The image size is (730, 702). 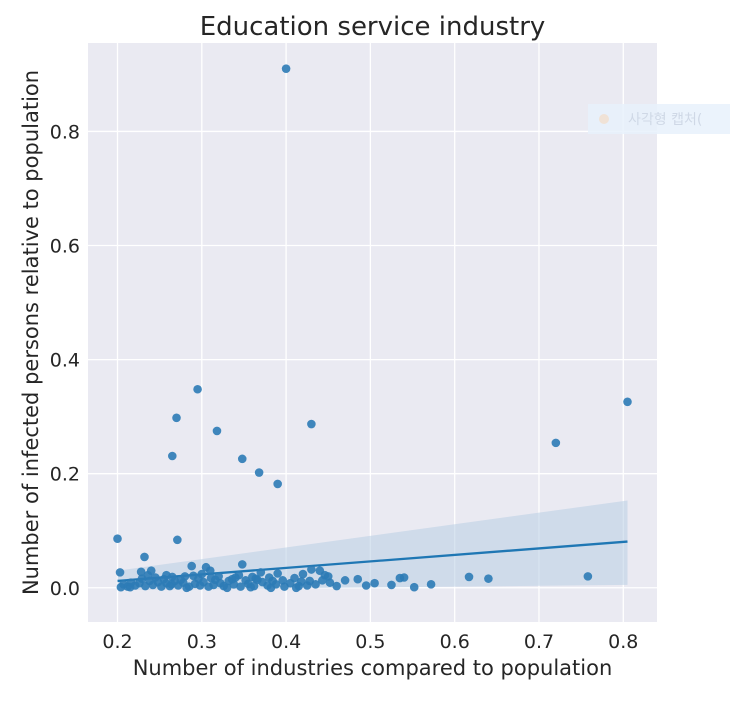 What do you see at coordinates (65, 589) in the screenshot?
I see `y-tick-label-0: 0.0` at bounding box center [65, 589].